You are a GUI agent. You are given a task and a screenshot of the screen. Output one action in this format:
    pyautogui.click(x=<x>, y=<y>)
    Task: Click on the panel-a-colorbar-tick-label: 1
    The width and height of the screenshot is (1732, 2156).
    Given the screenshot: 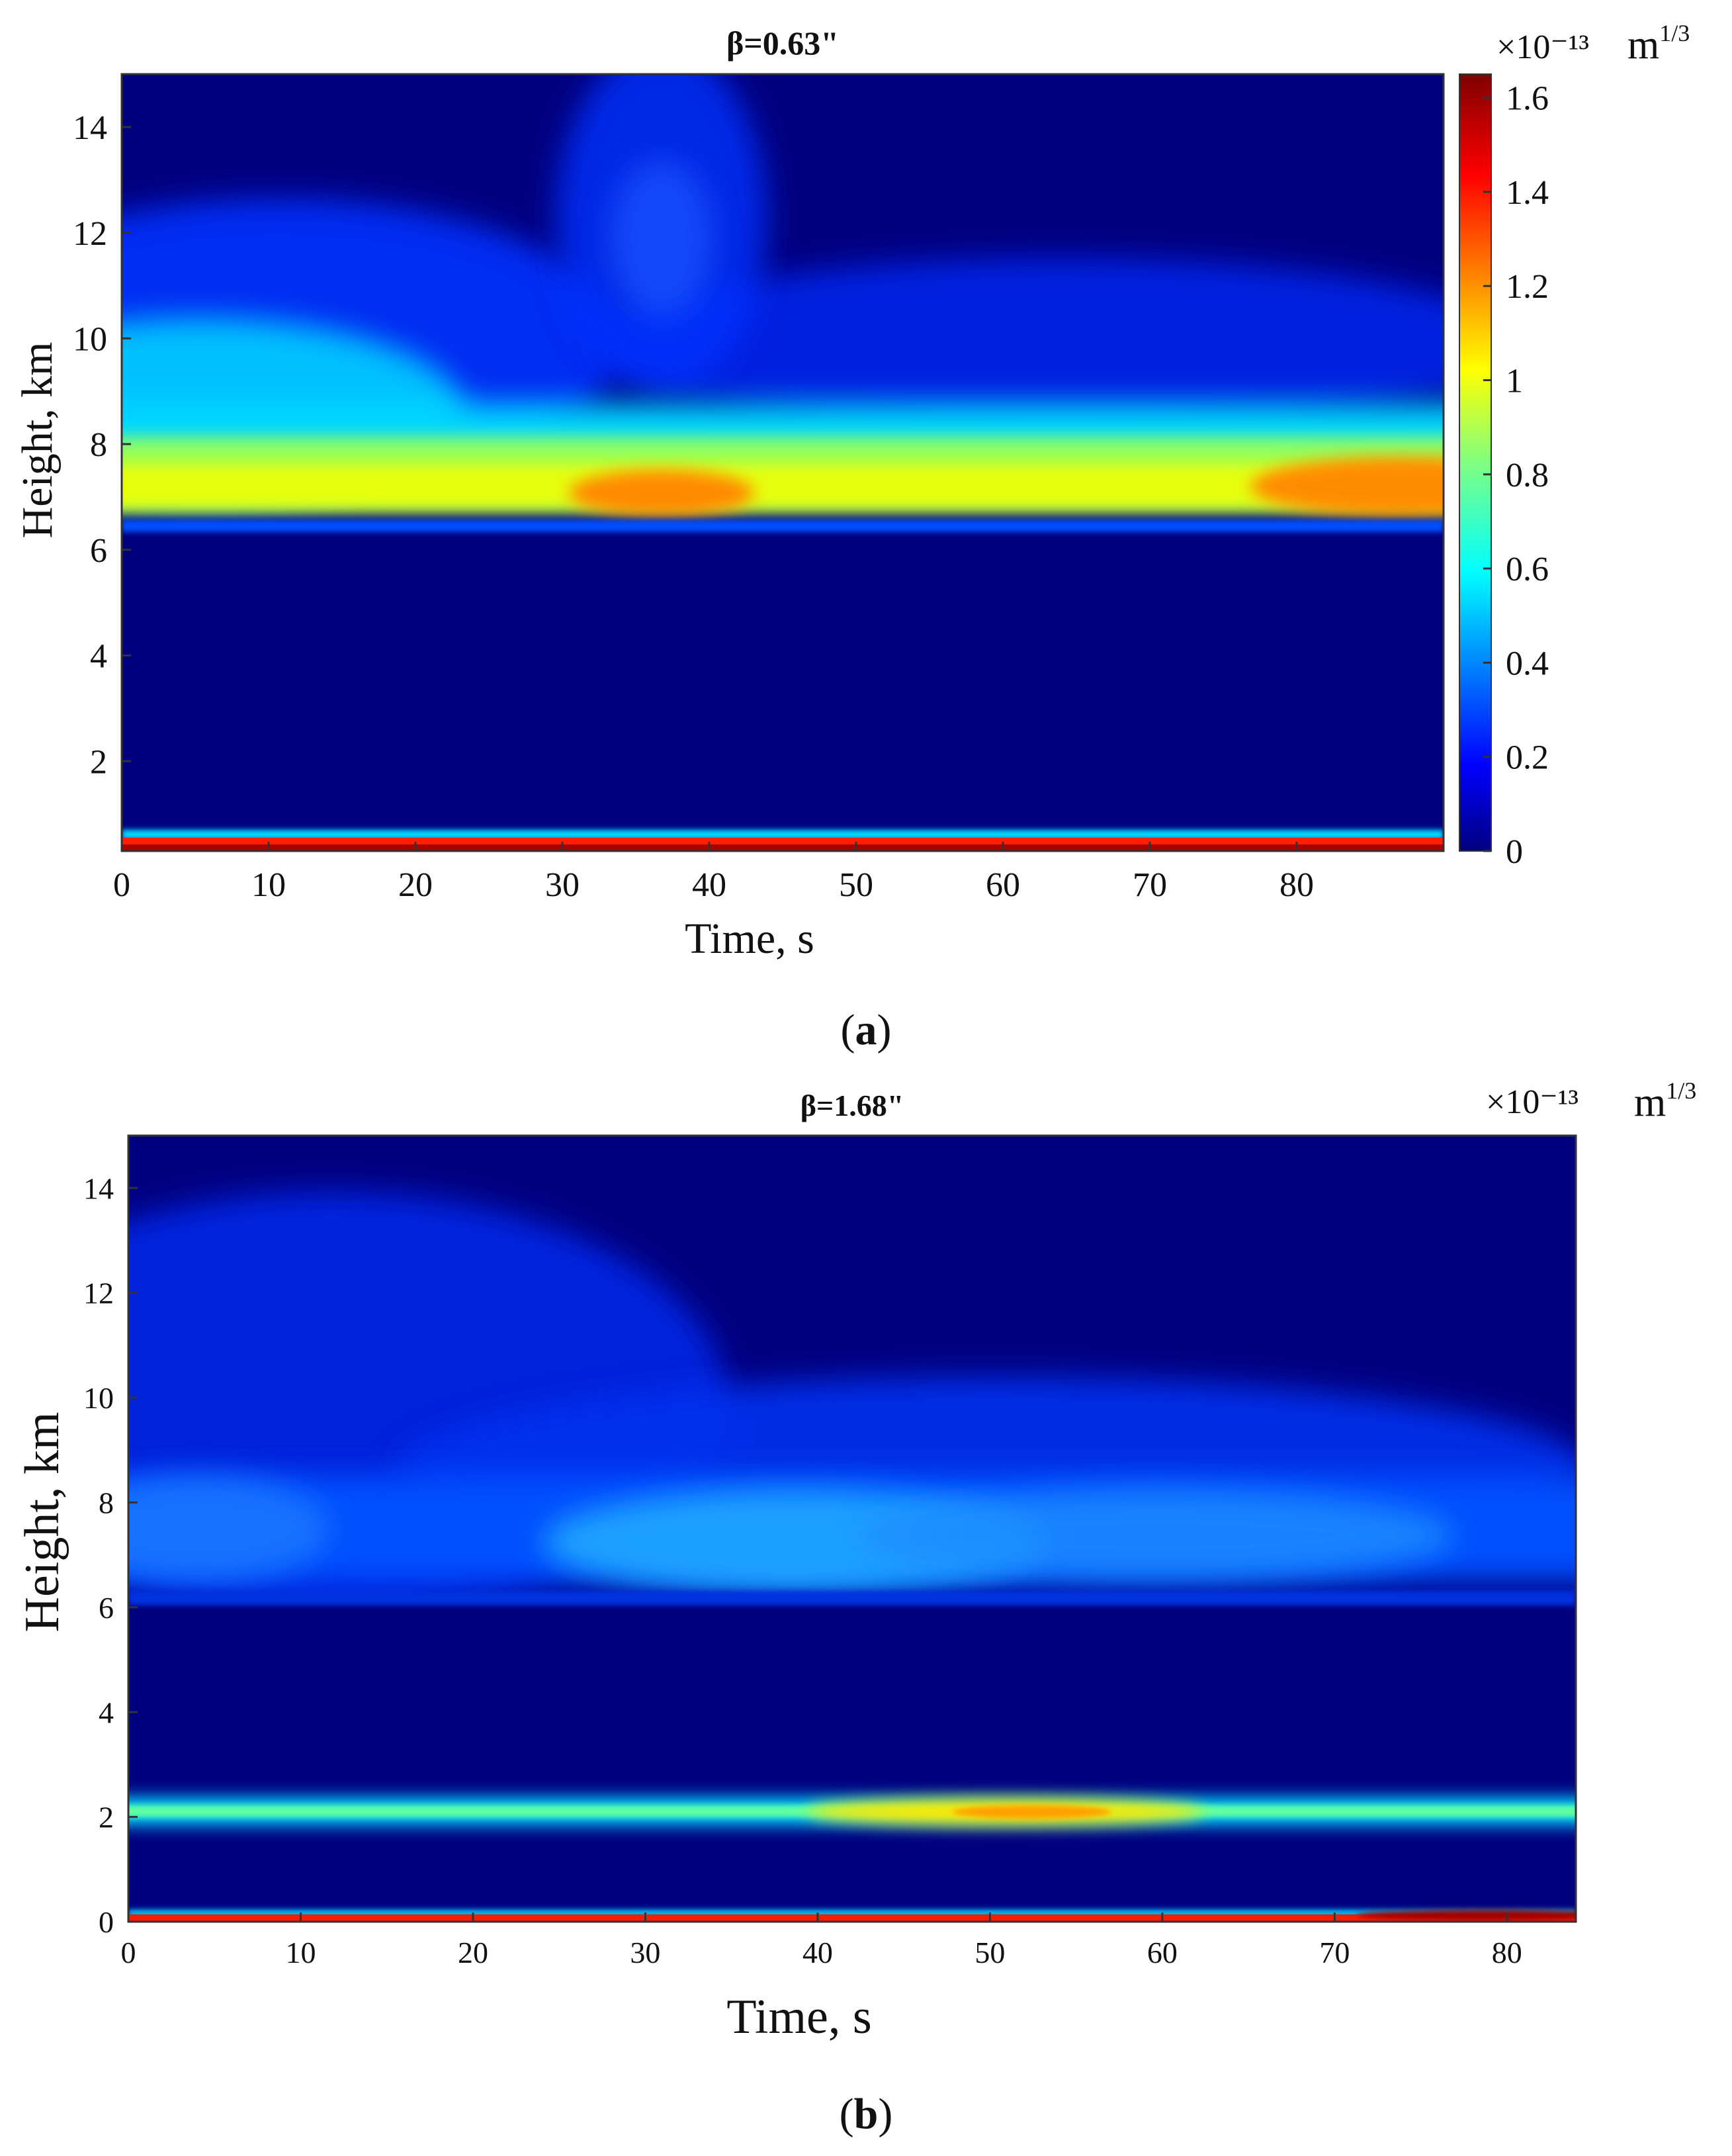 What is the action you would take?
    pyautogui.click(x=1514, y=381)
    